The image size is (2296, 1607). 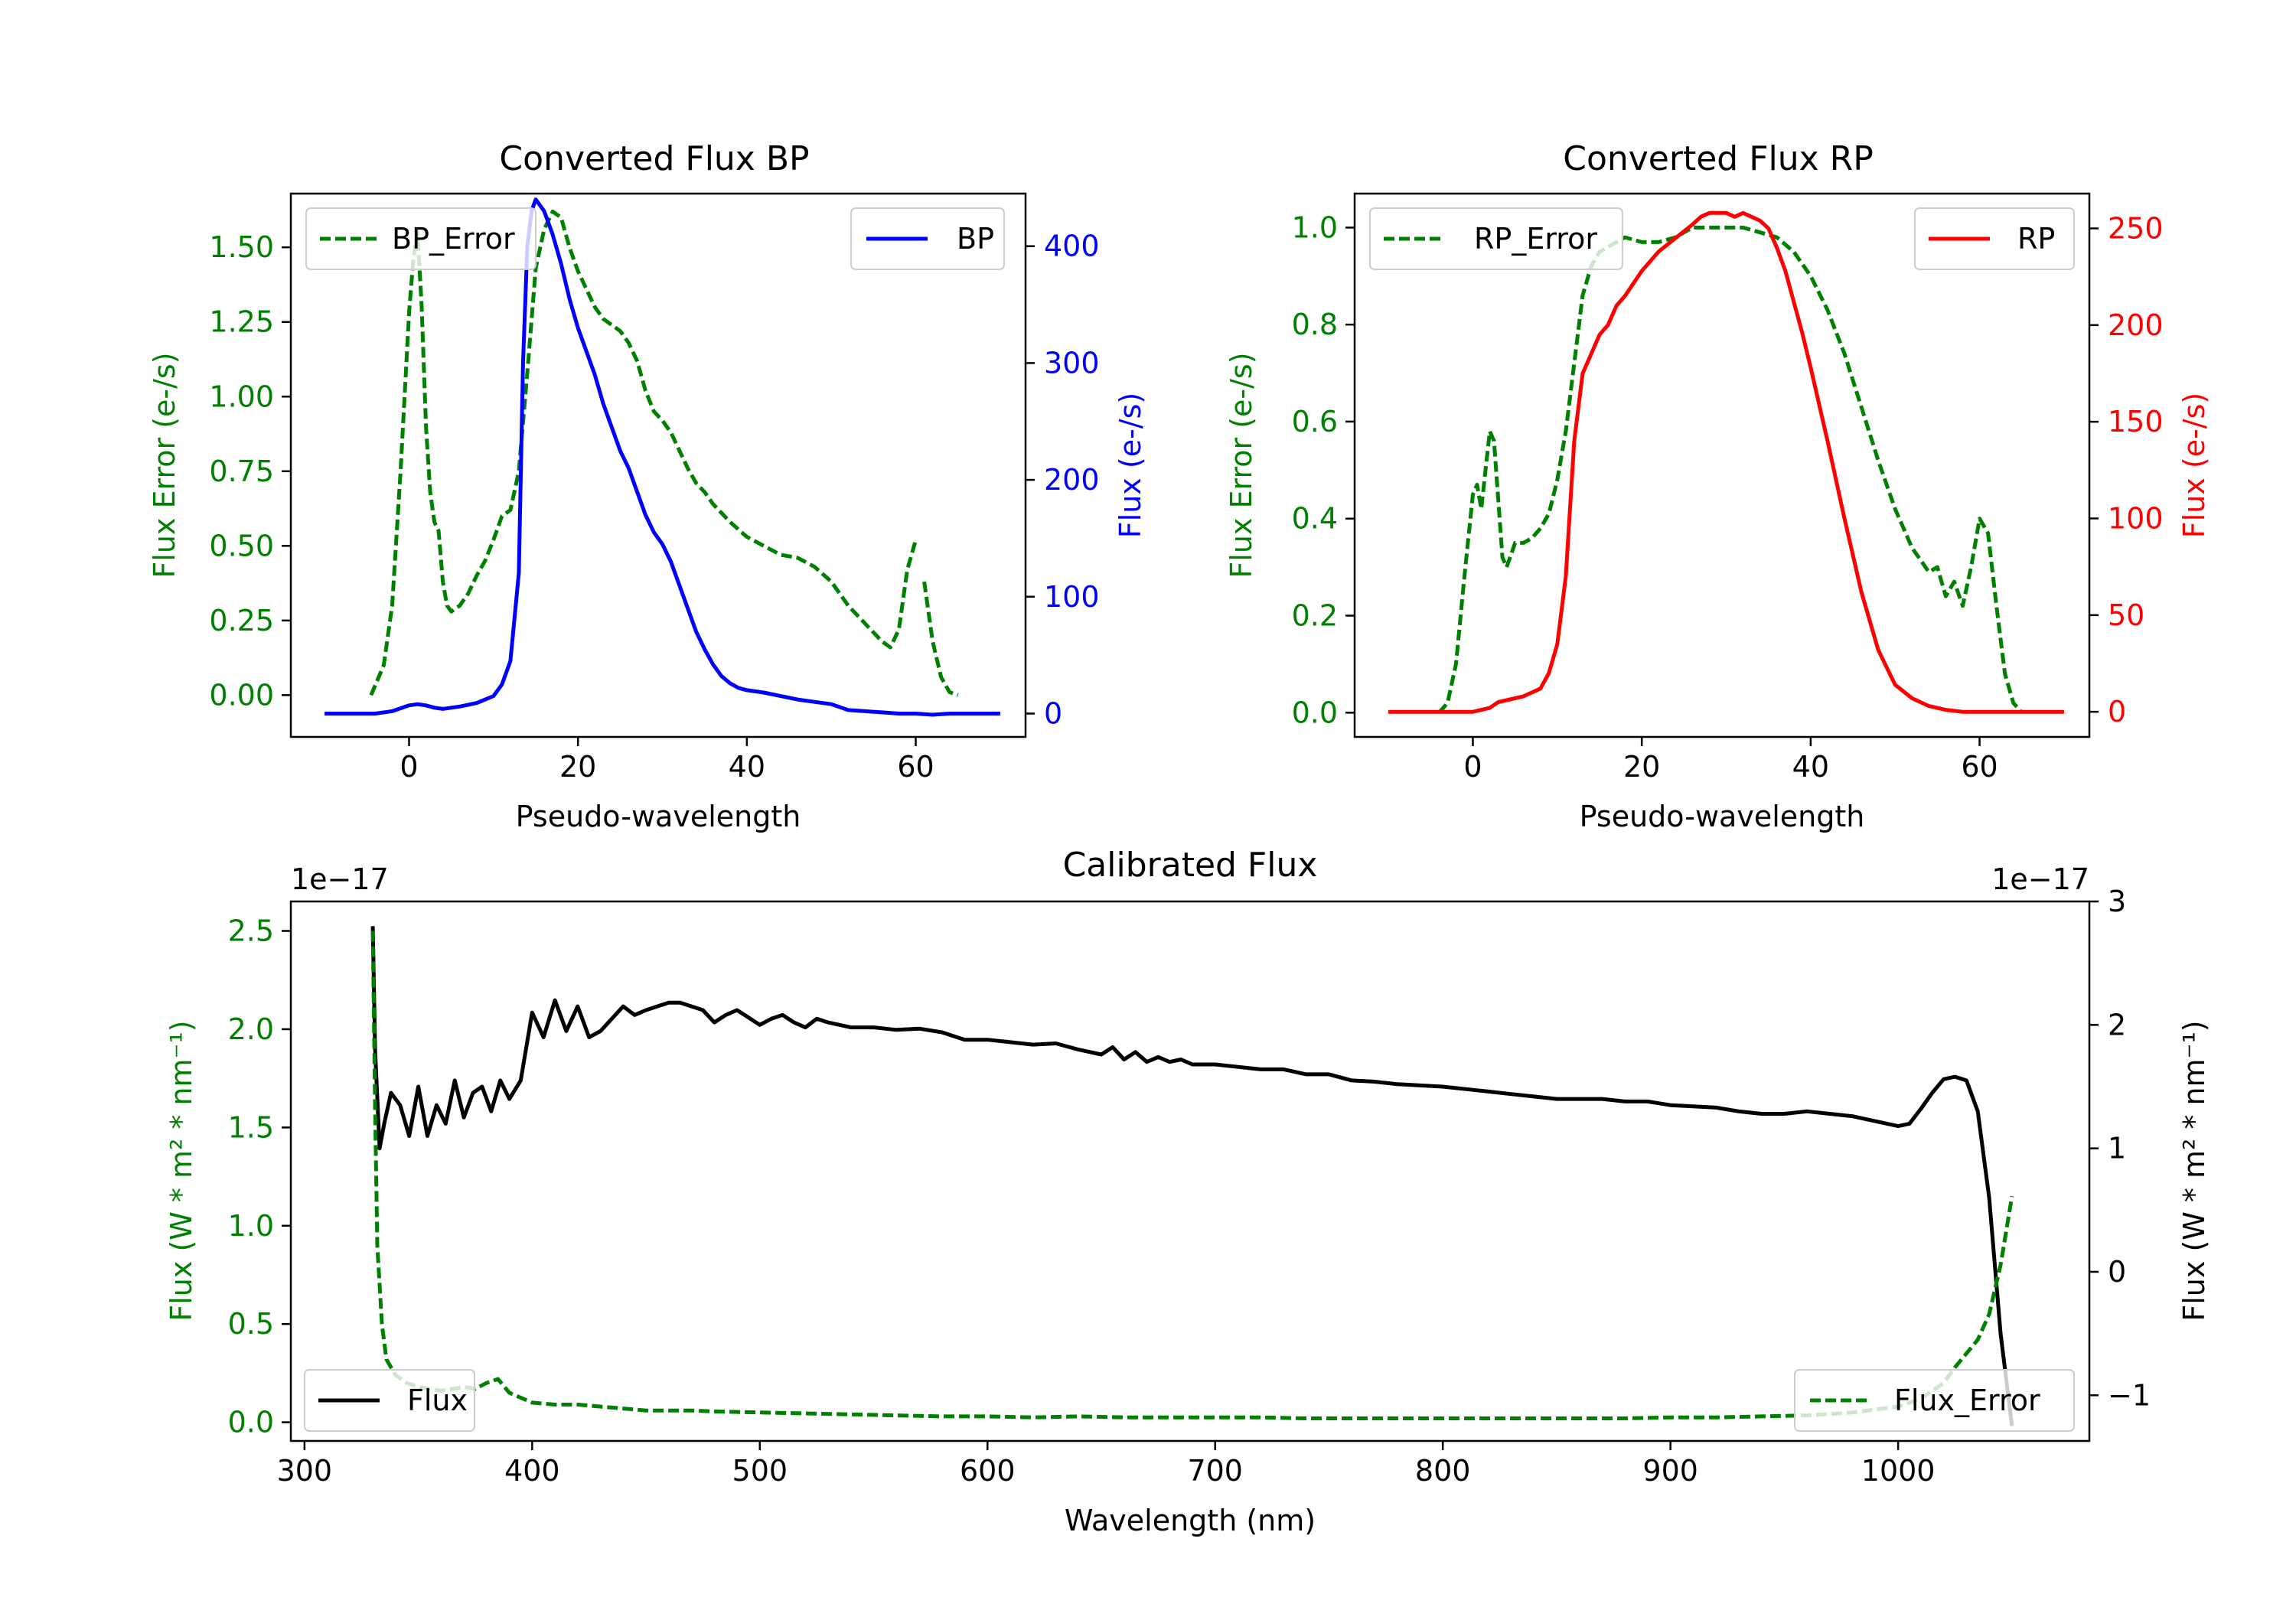 I want to click on y-tick-label-left: 0.8, so click(x=1315, y=324).